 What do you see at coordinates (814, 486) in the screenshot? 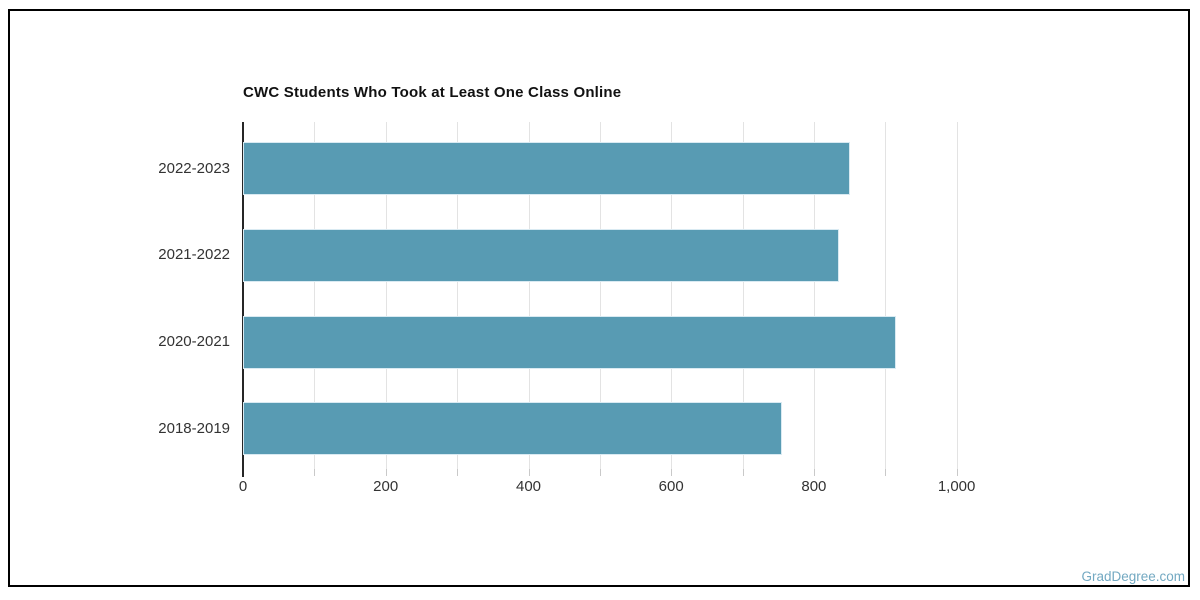
I see `x-axis-label: 800` at bounding box center [814, 486].